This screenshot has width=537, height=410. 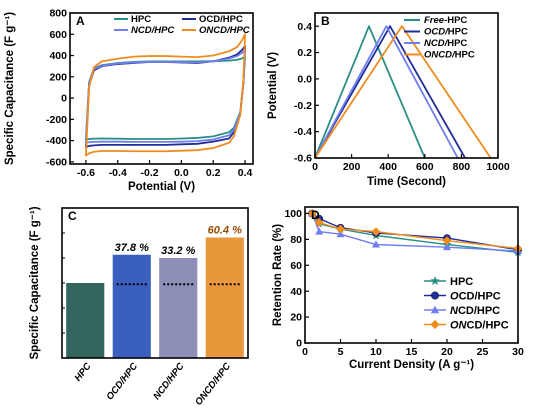 I want to click on panel-b-legend-label-0: Free-HPC, so click(x=445, y=20).